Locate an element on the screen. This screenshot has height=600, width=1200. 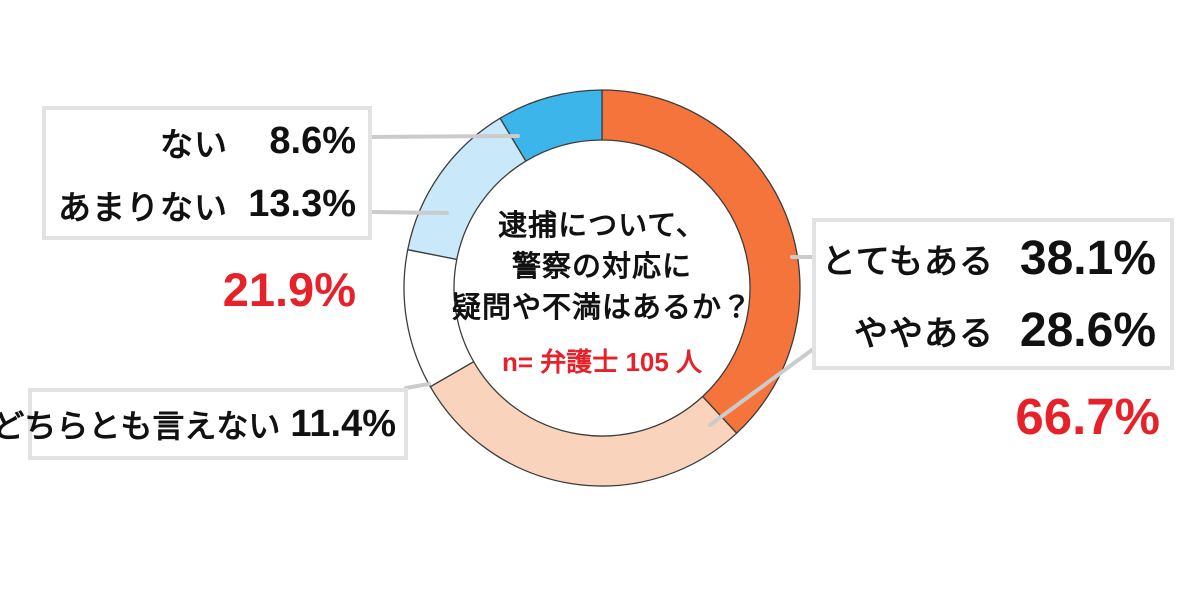
legend-label-totemoaru: とてもある is located at coordinates (907, 261).